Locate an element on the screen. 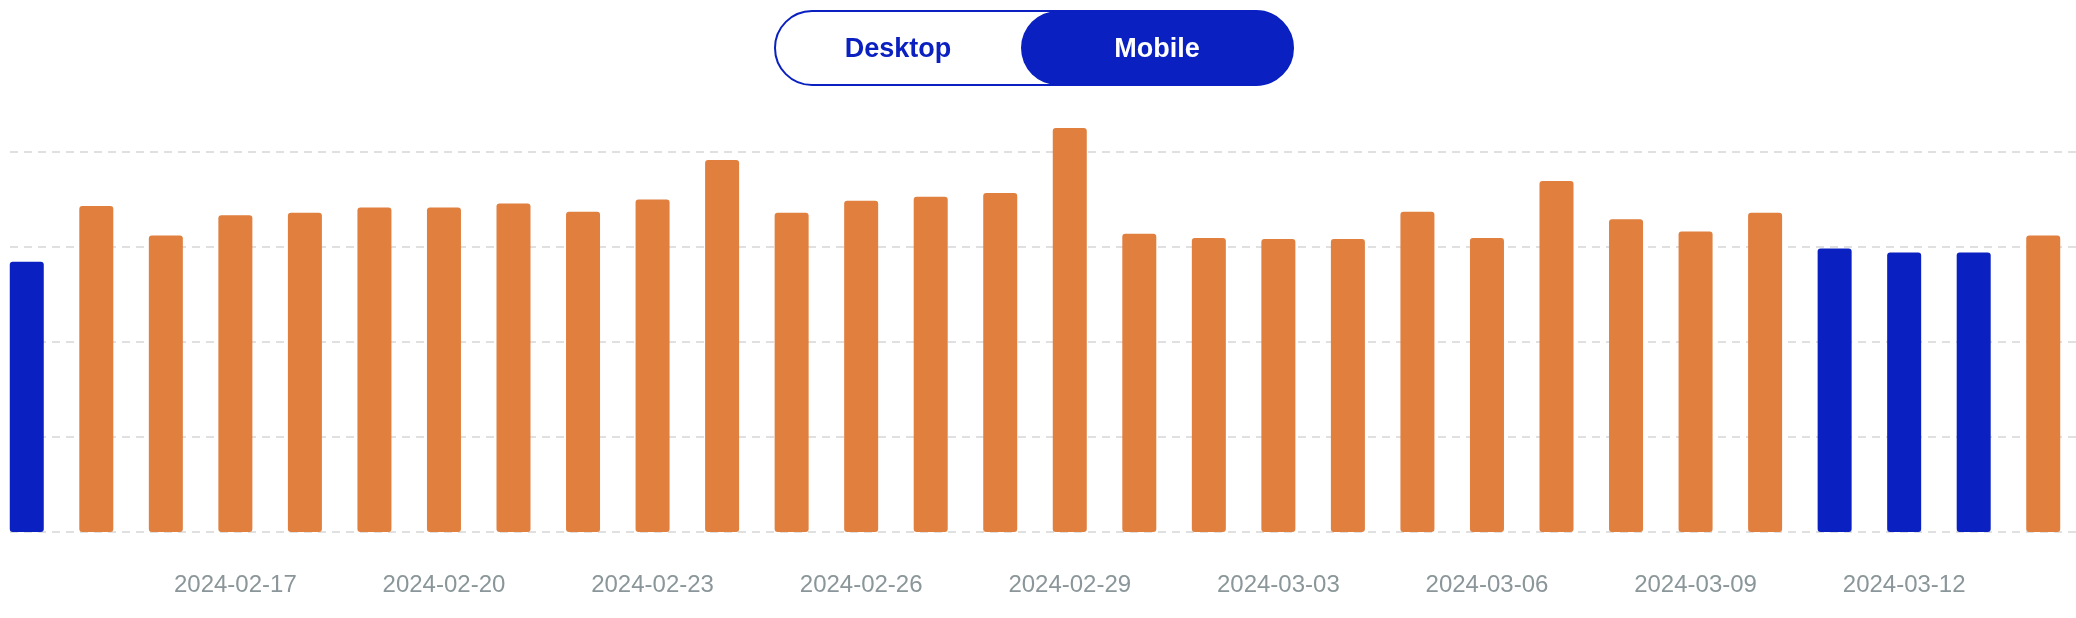 This screenshot has width=2076, height=618. x-tick-label: 2024-03-03 is located at coordinates (1278, 583).